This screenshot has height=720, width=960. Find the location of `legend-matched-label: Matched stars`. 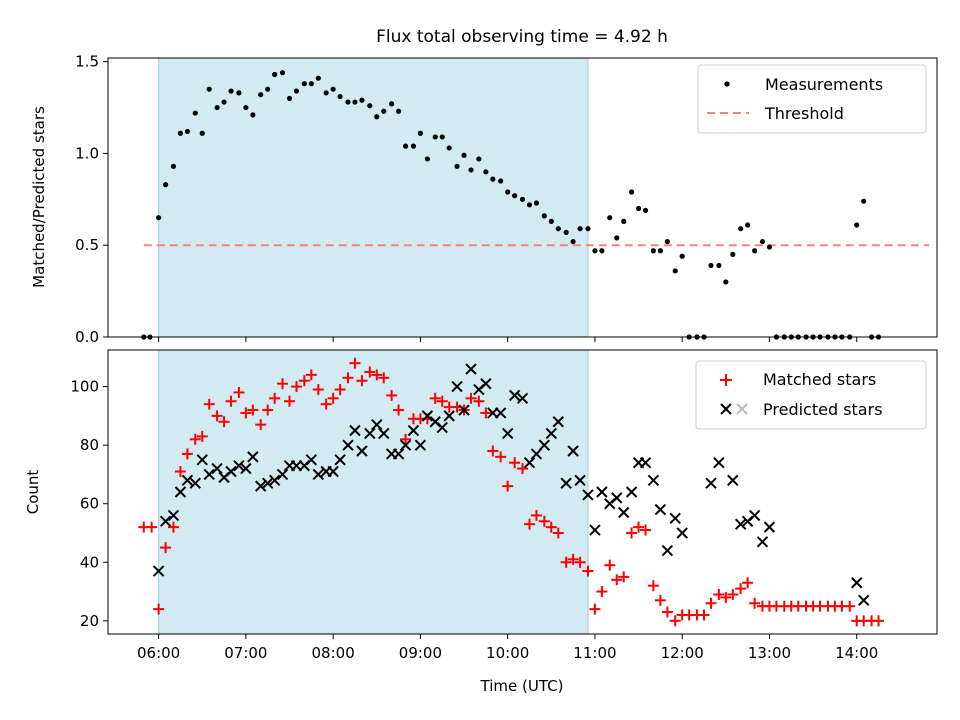

legend-matched-label: Matched stars is located at coordinates (819, 379).